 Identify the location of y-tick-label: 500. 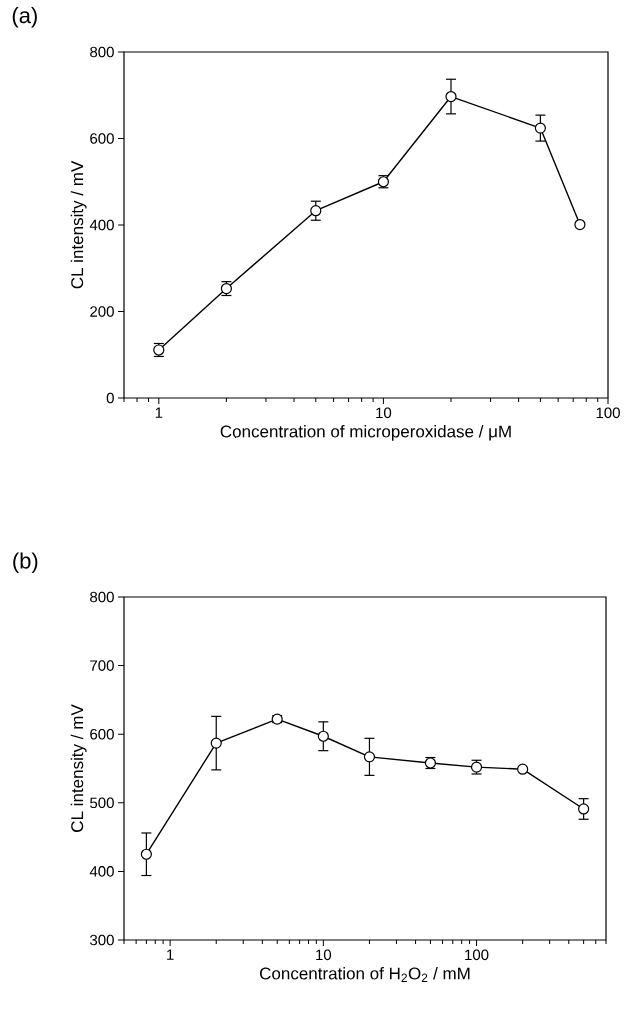
(102, 803).